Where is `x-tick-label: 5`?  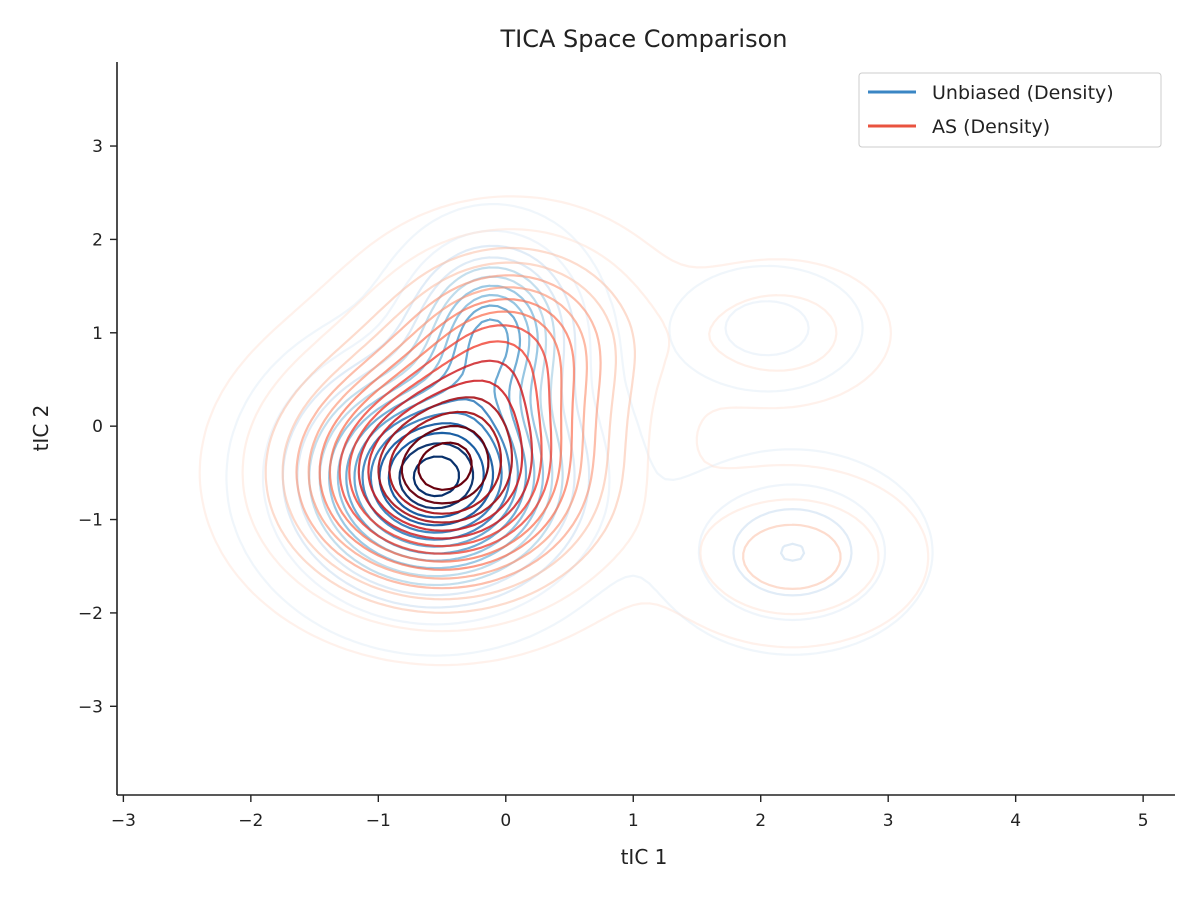
x-tick-label: 5 is located at coordinates (1143, 821).